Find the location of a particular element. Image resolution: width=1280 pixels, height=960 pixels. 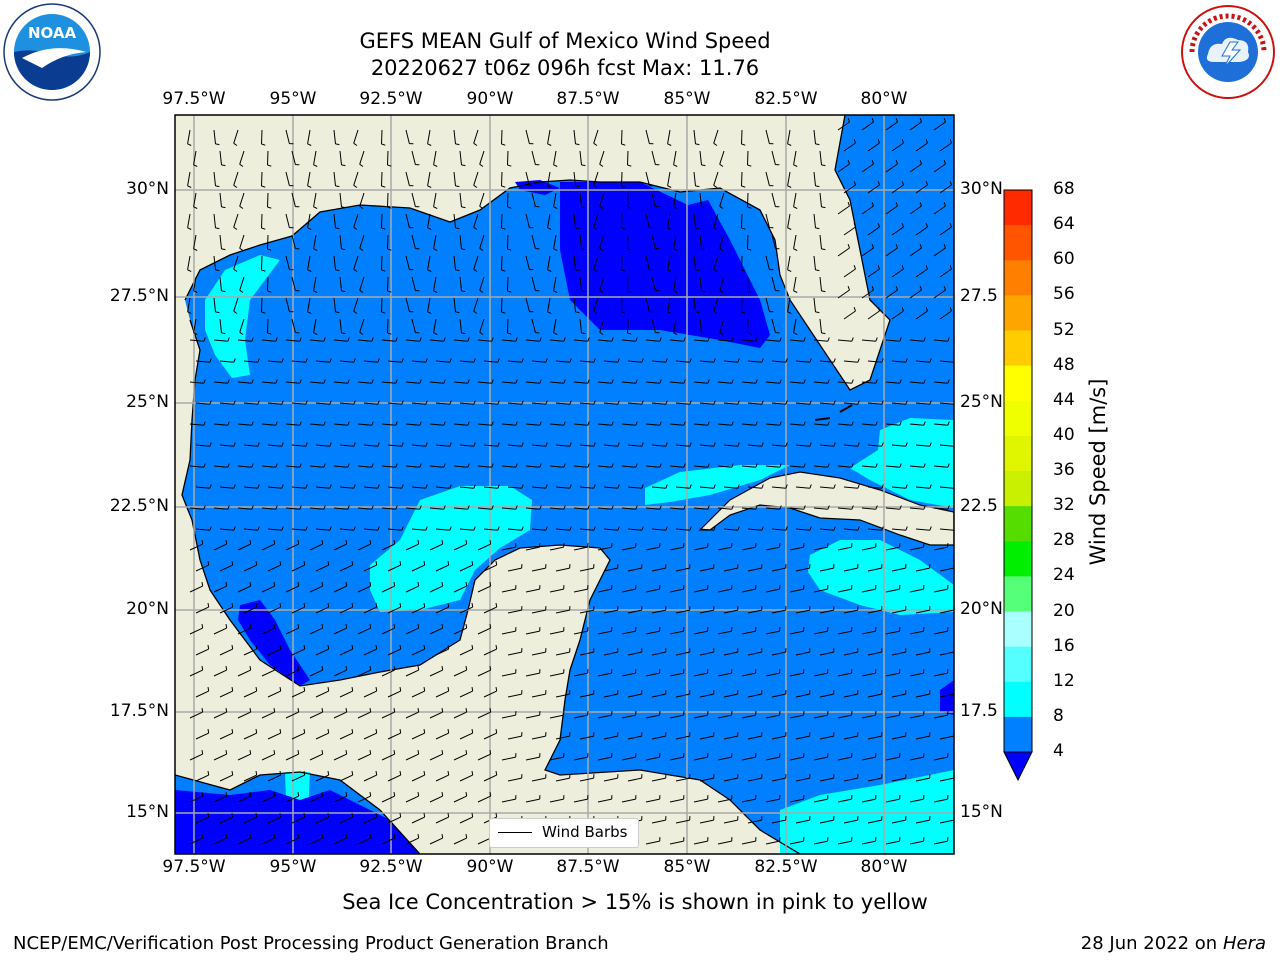

lat-label-right: 27.5 is located at coordinates (979, 296).